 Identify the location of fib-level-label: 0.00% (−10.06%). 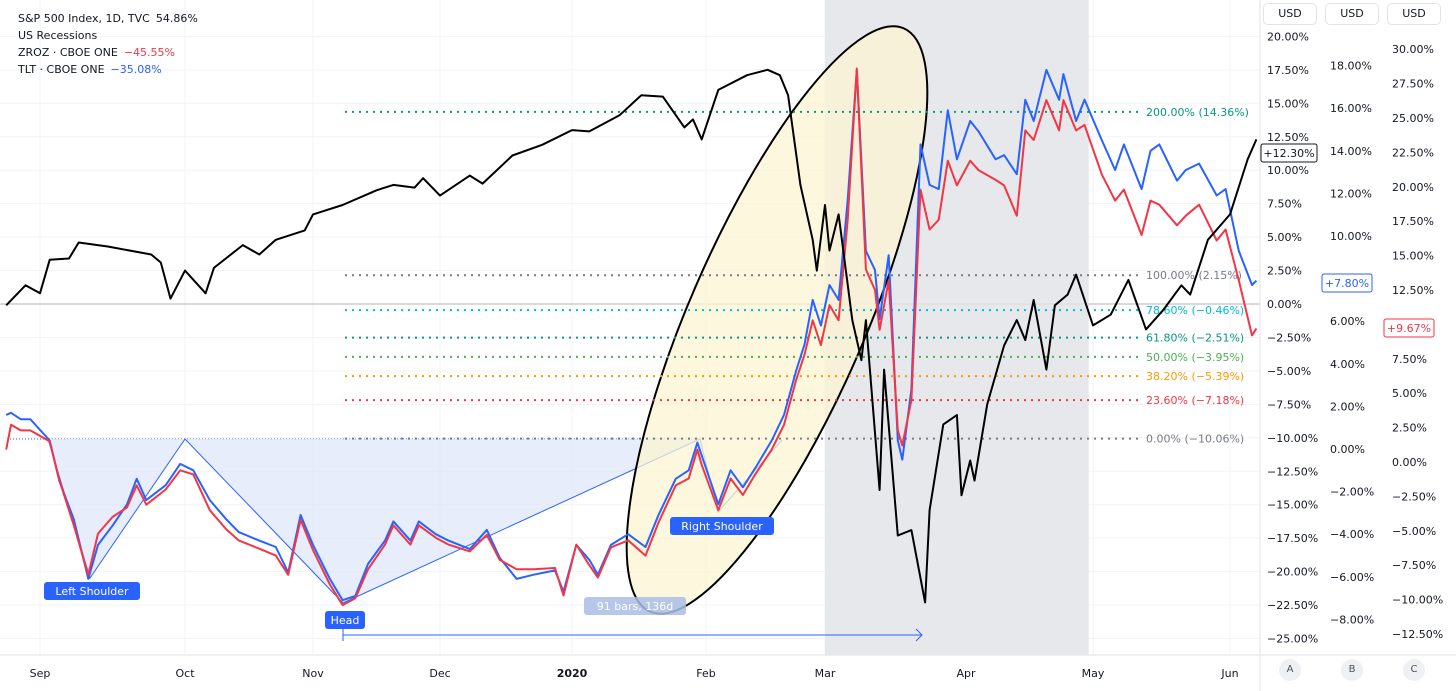
(1195, 439).